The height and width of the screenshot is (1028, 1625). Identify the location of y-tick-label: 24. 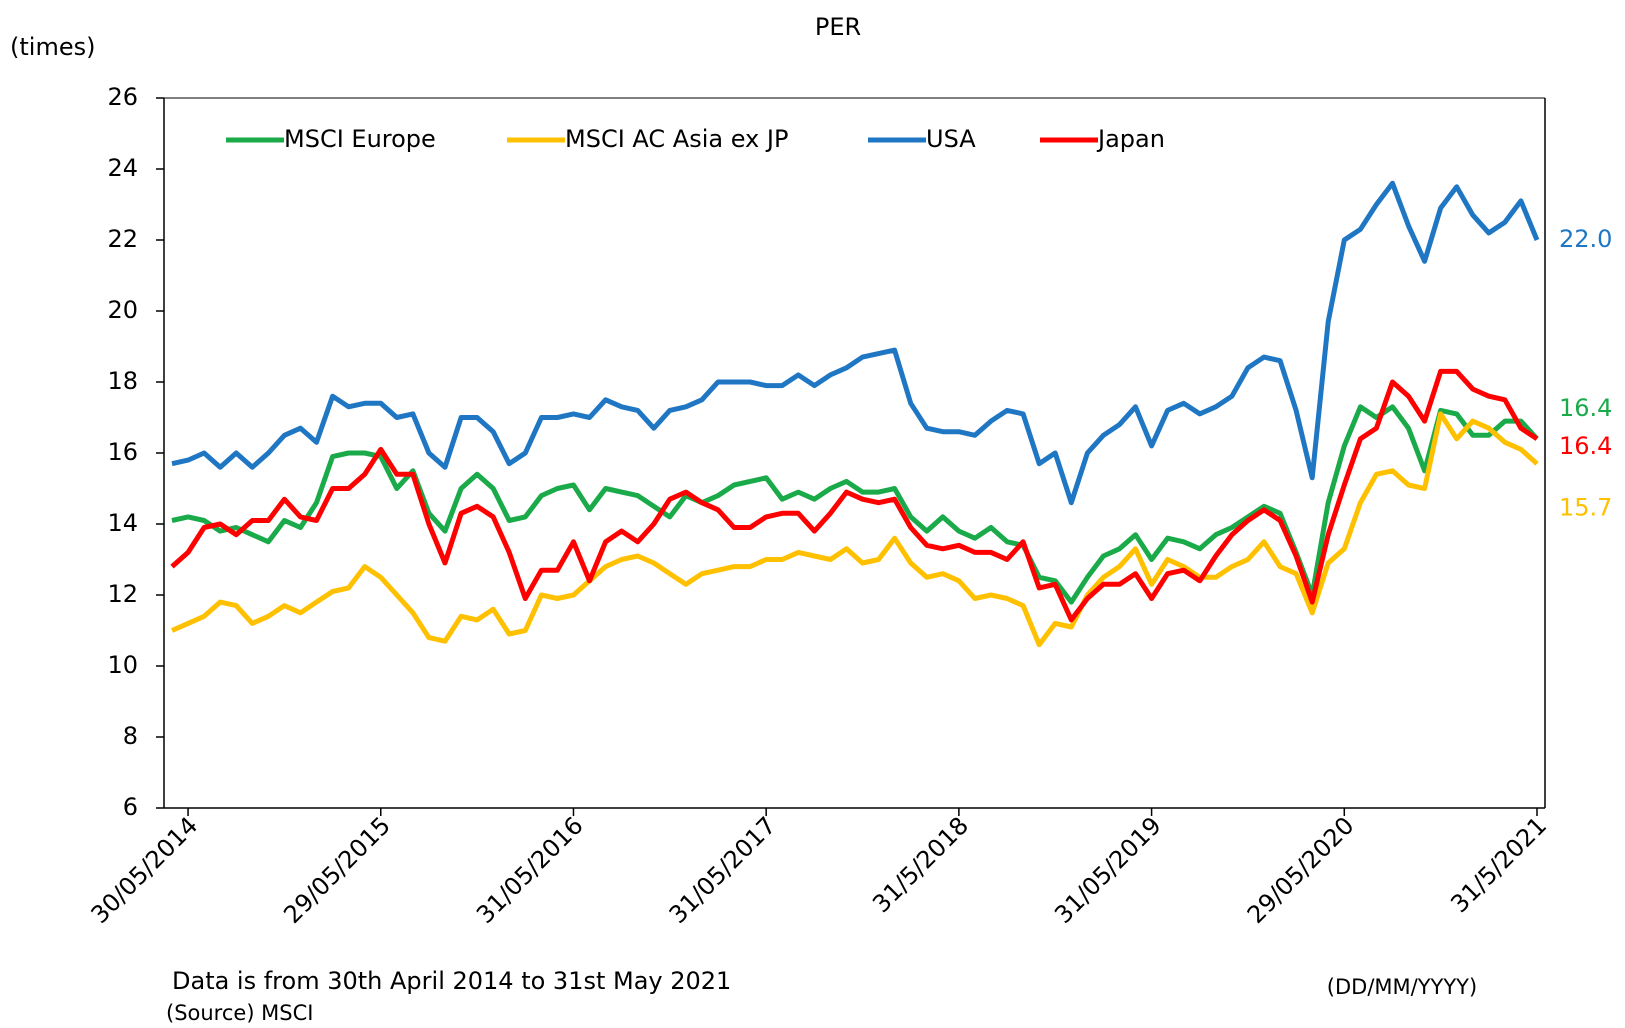
(122, 168).